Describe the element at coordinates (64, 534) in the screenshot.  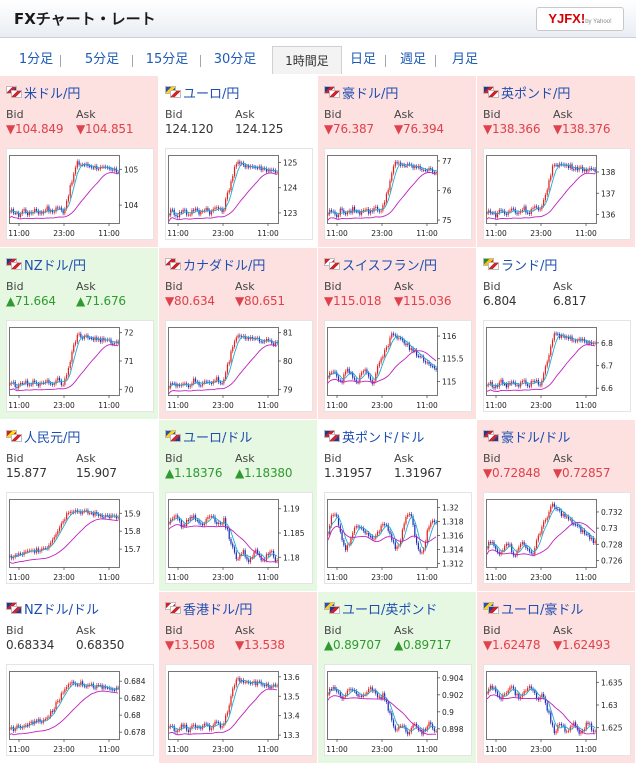
I see `ma-short-line` at that location.